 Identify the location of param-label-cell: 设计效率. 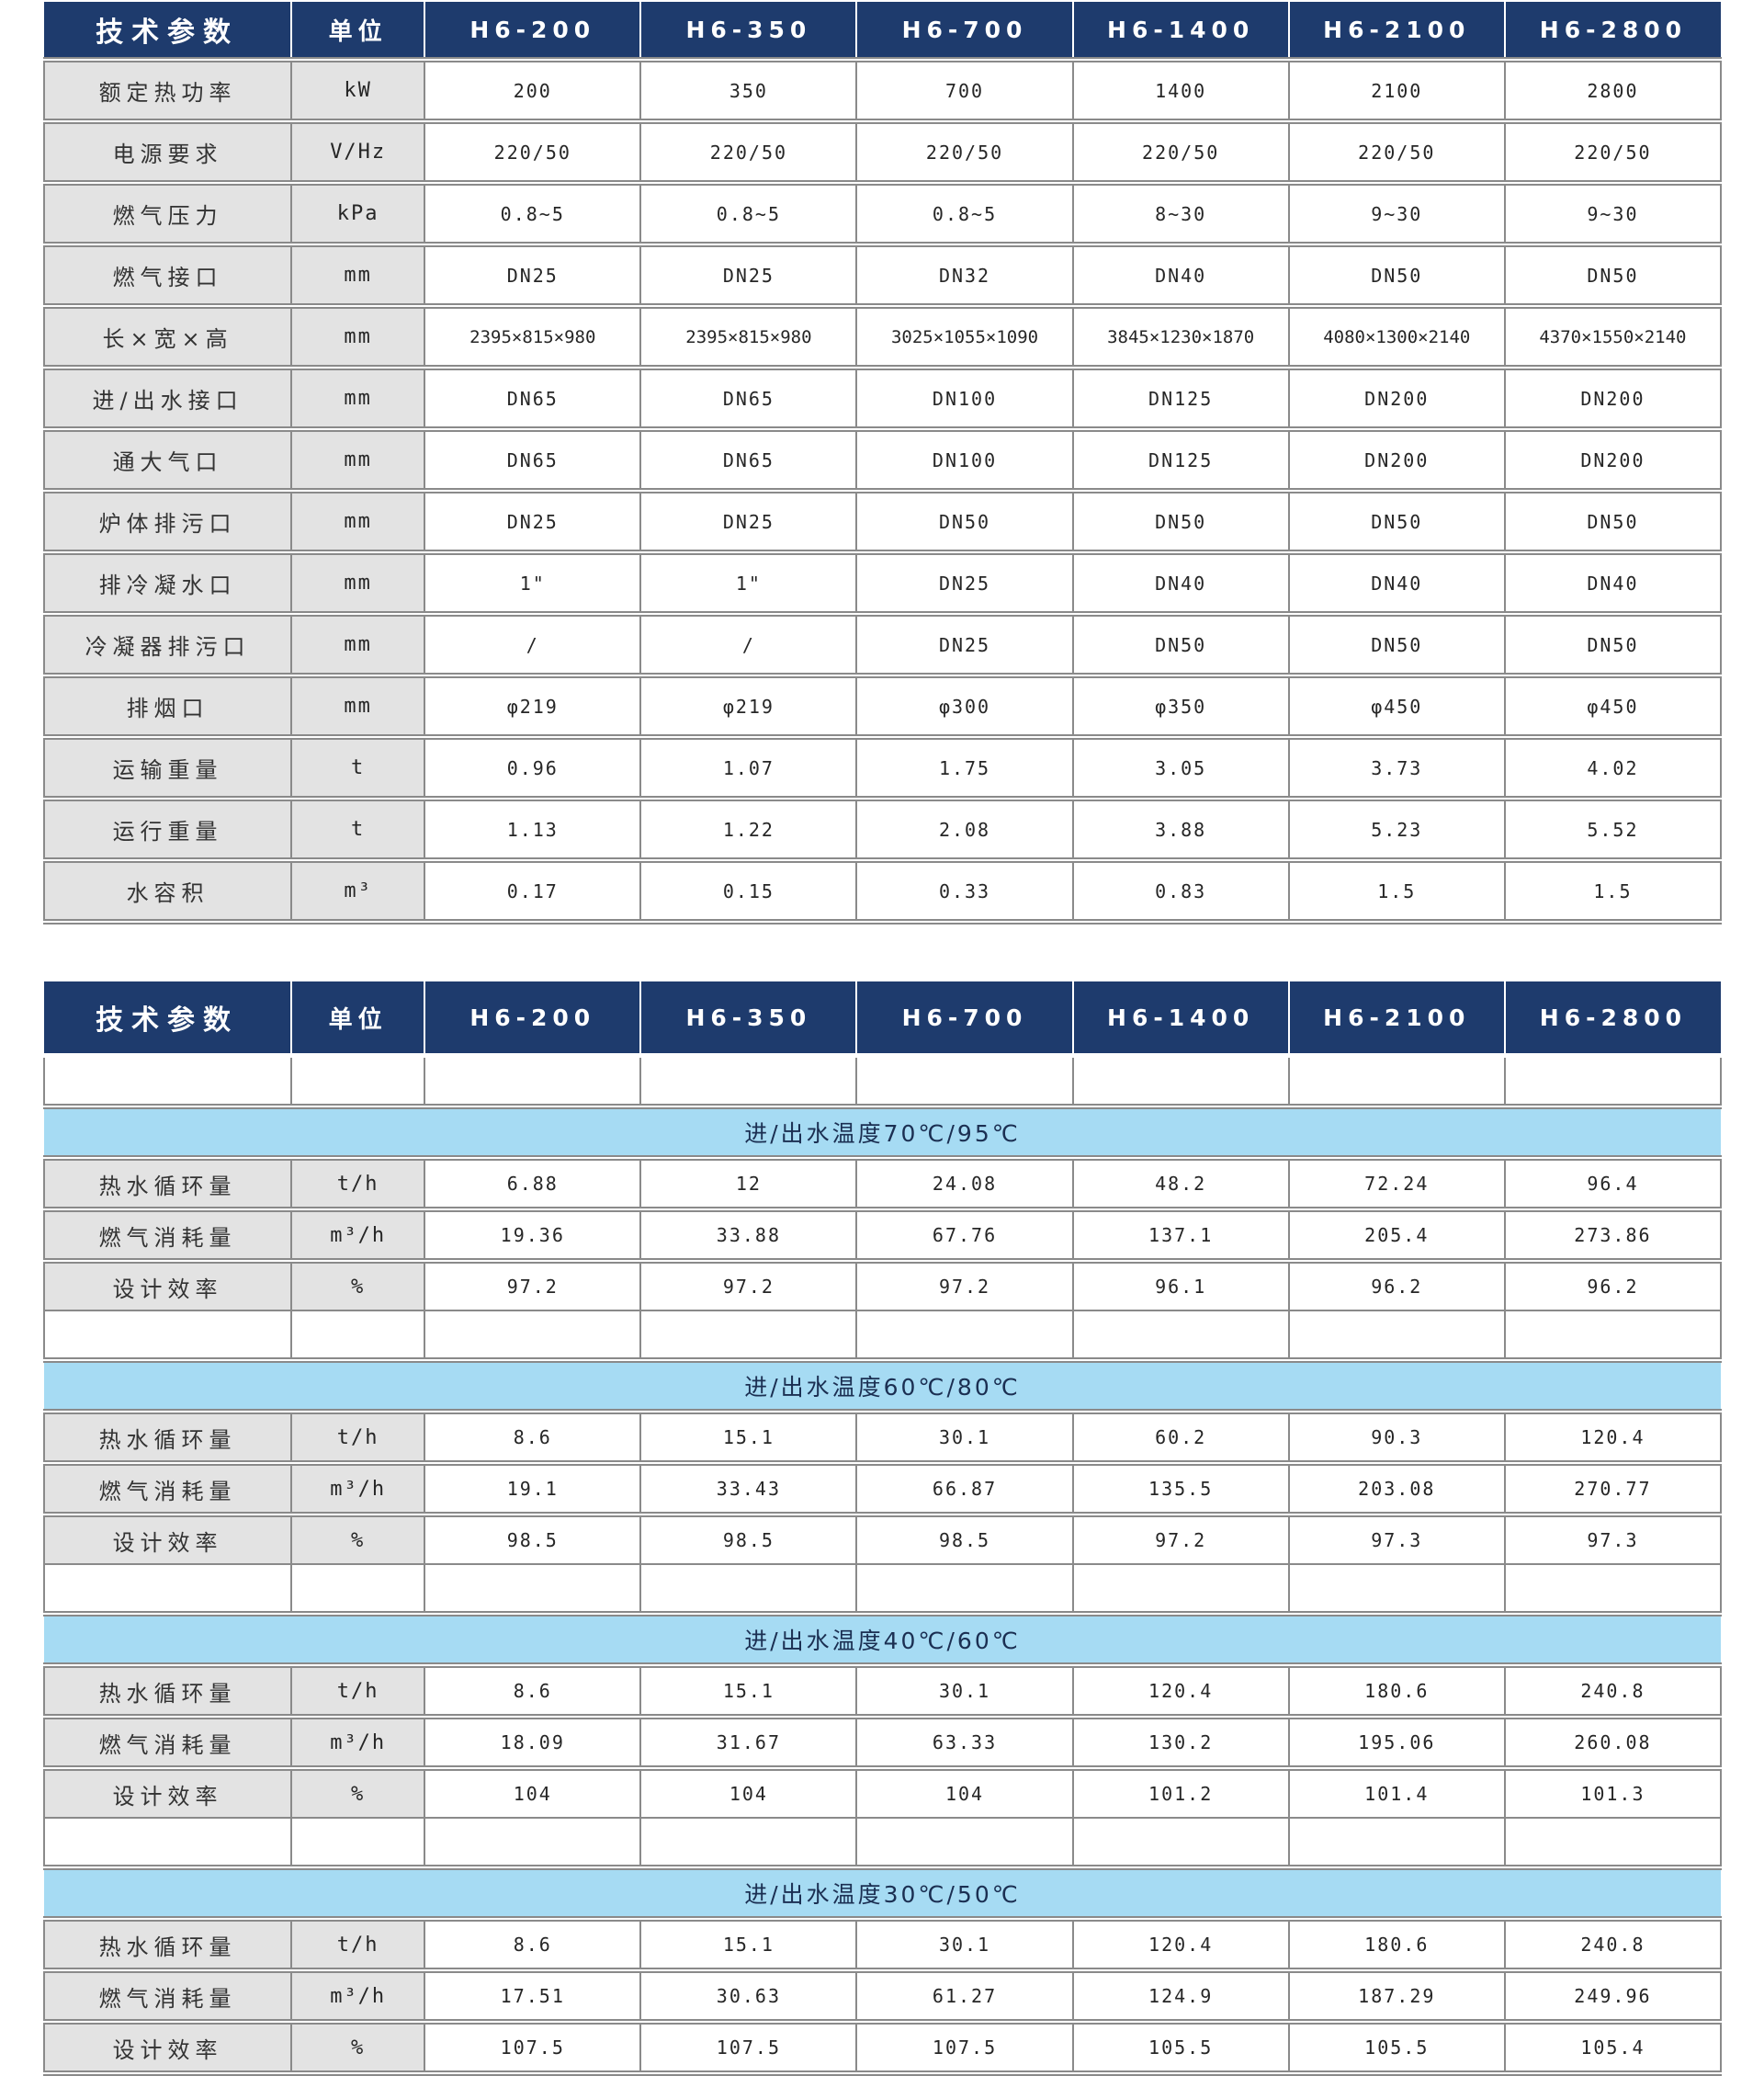
(167, 1285).